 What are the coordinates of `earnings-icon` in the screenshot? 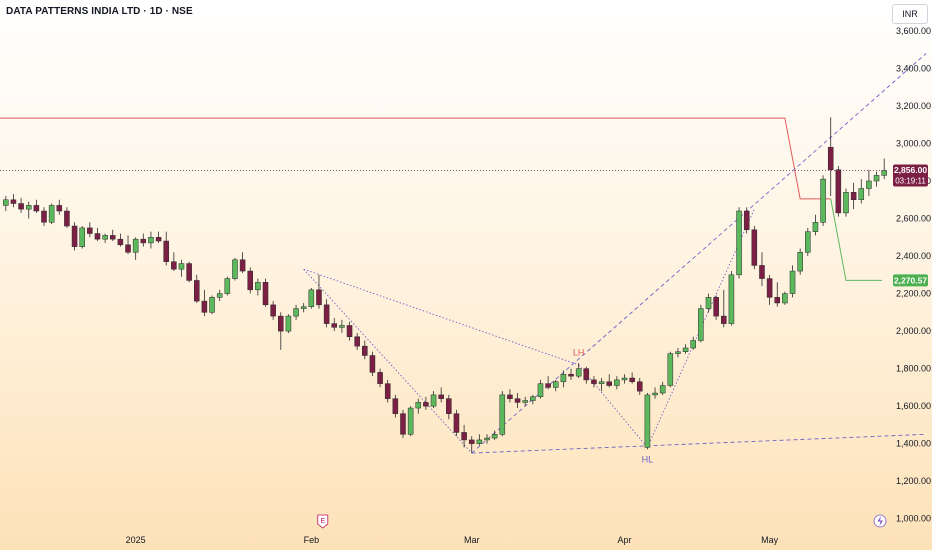 It's located at (323, 521).